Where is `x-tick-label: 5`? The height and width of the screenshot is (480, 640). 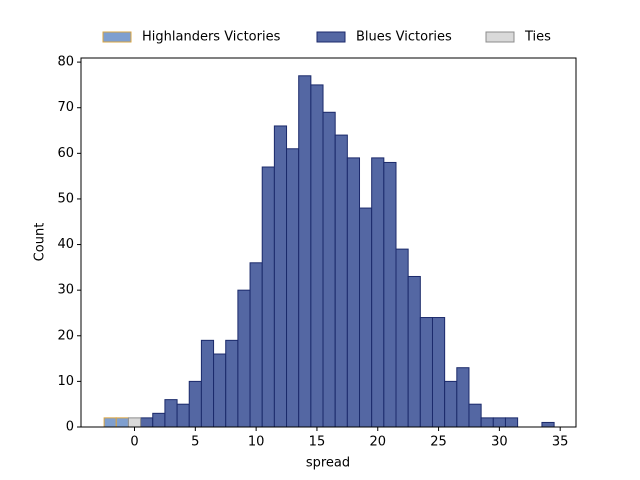
x-tick-label: 5 is located at coordinates (195, 442).